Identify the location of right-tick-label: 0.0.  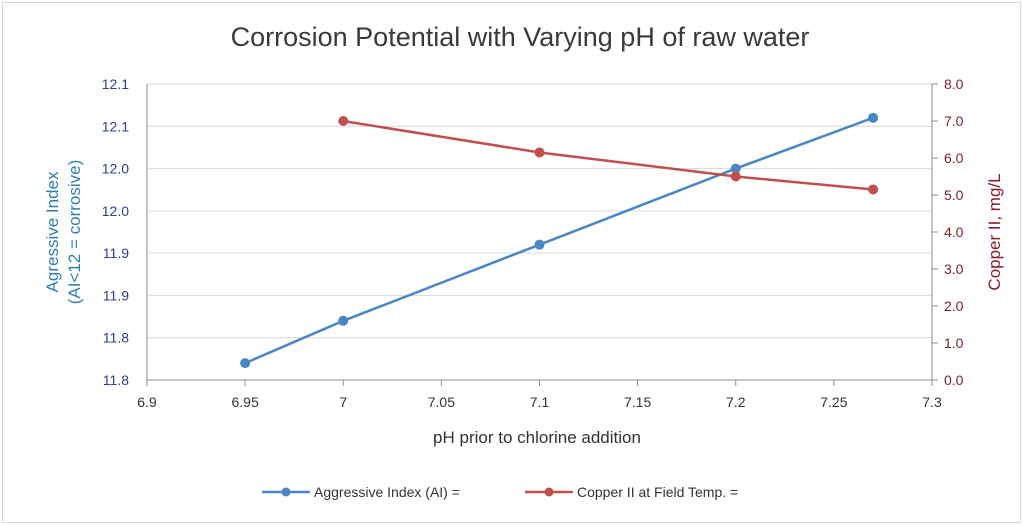
(954, 380).